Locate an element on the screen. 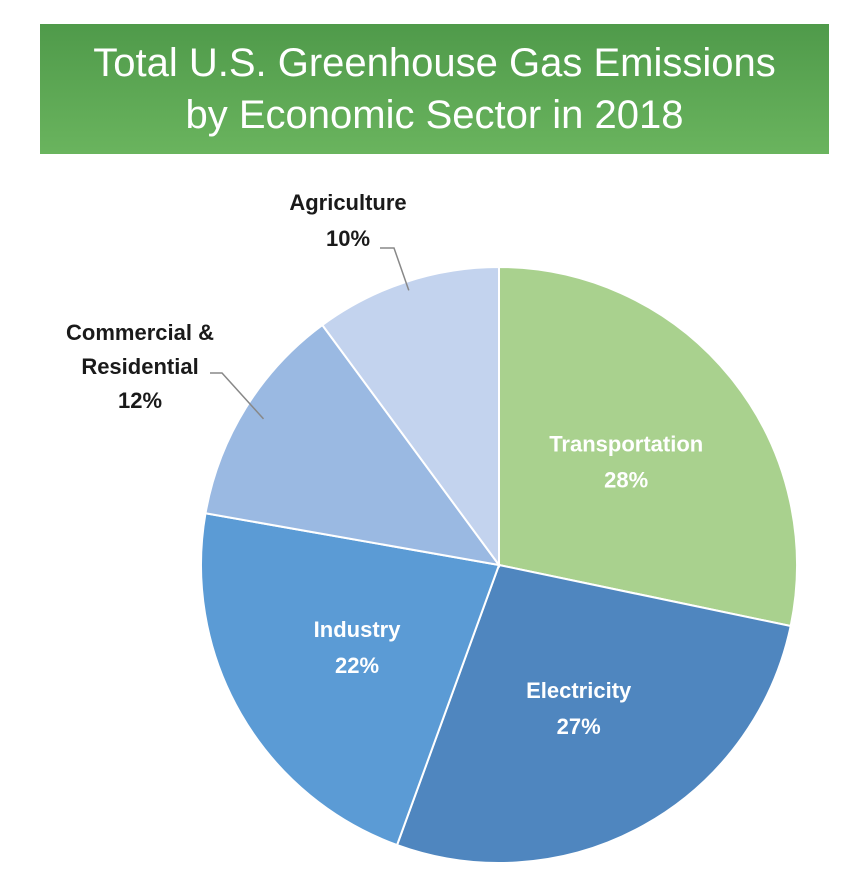 The height and width of the screenshot is (884, 864). slice-label-commercial-residential: Commercial & Residential 12% is located at coordinates (140, 366).